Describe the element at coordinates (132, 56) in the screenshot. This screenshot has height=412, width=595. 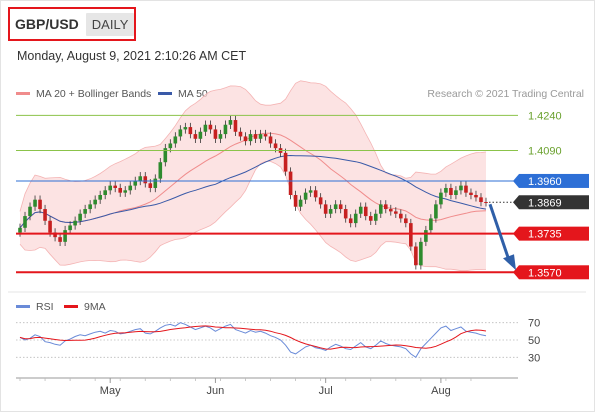
I see `timestamp: Monday, August 9, 2021 2:10:26 AM CET` at that location.